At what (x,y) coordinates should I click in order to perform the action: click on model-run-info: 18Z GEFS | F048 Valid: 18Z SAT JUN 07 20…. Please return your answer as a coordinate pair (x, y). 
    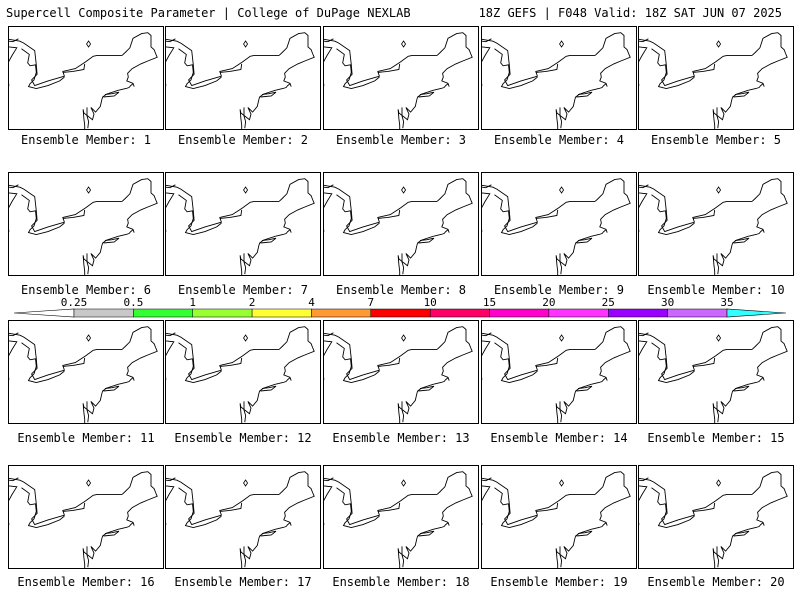
    Looking at the image, I should click on (630, 13).